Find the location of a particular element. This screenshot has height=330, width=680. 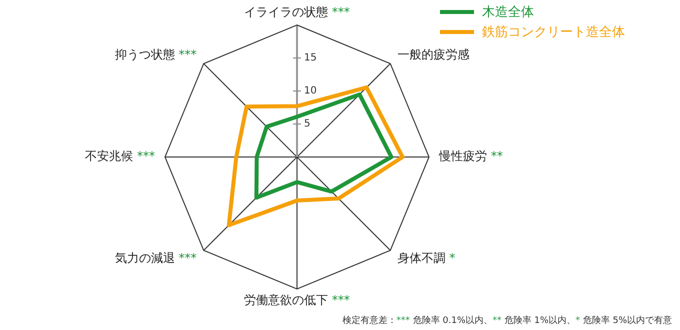

spoke-label: 不安兆候 *** is located at coordinates (120, 156).